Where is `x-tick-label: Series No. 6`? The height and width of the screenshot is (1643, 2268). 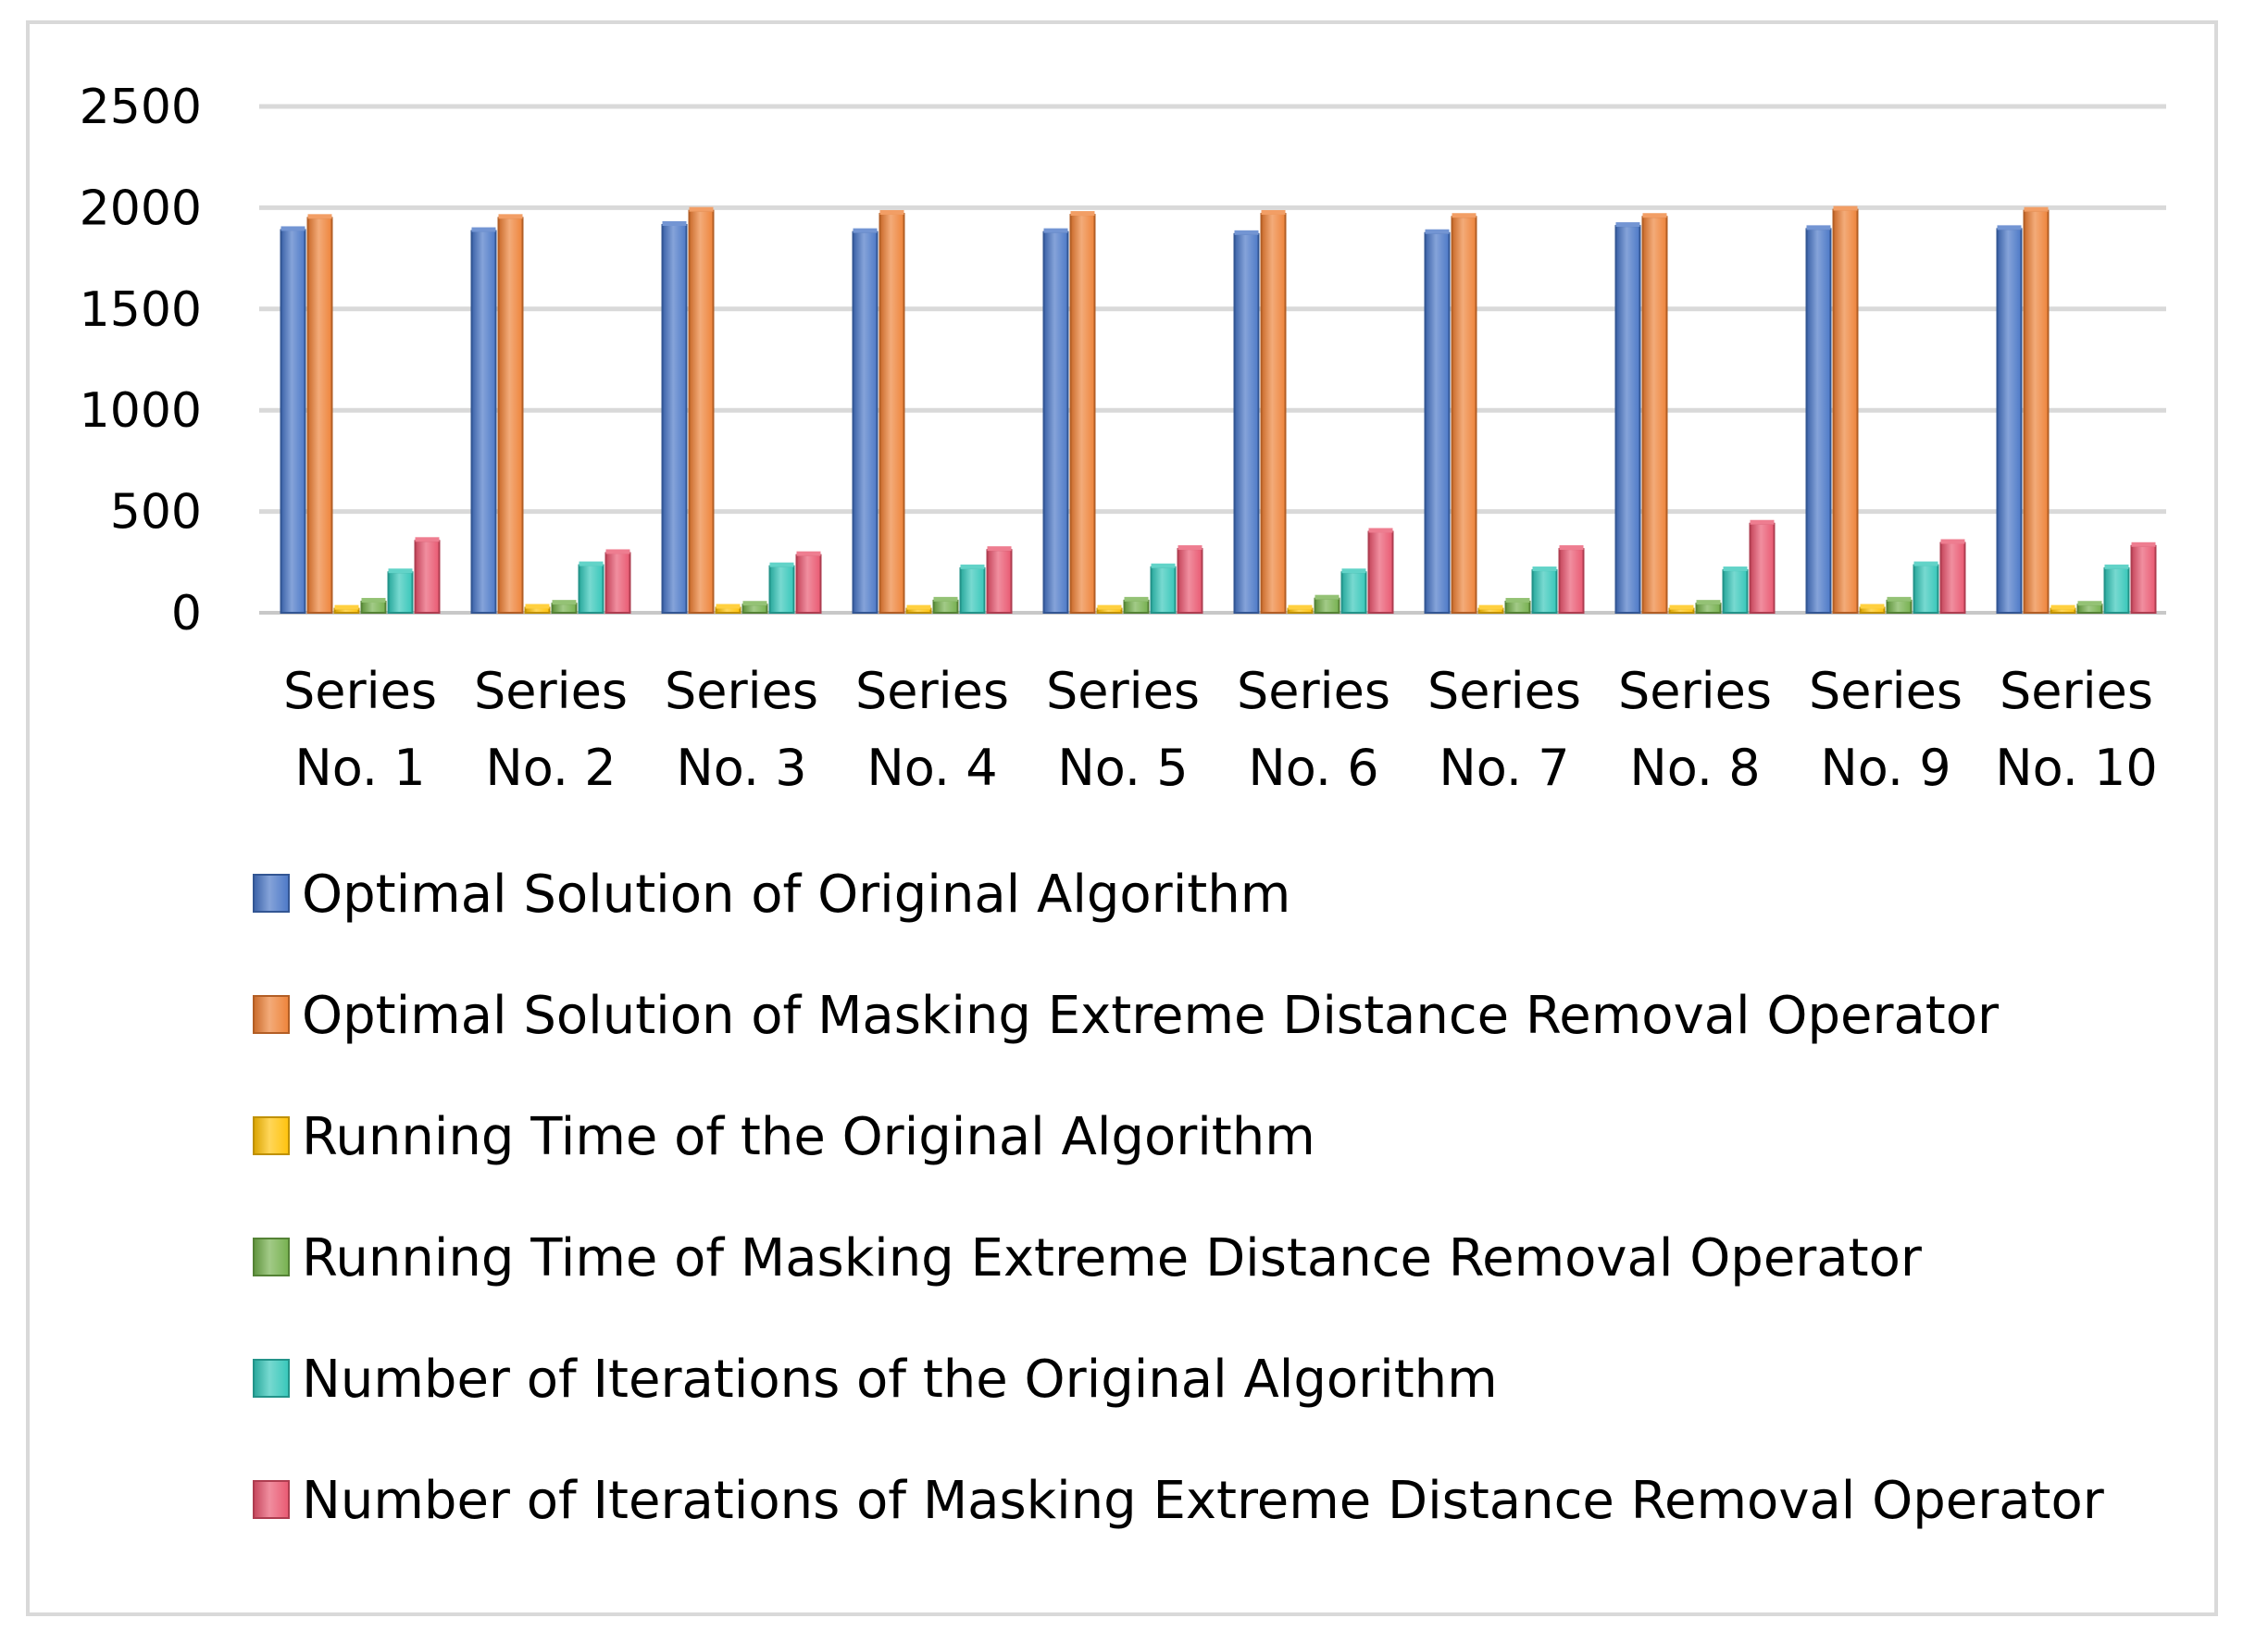
x-tick-label: Series No. 6 is located at coordinates (1313, 730).